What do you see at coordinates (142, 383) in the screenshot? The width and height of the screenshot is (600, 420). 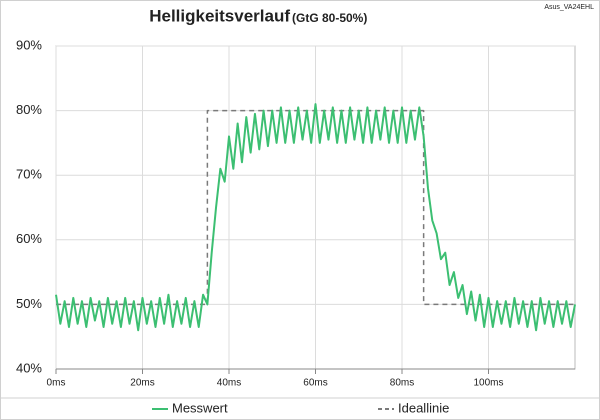 I see `x-tick-label: 20ms` at bounding box center [142, 383].